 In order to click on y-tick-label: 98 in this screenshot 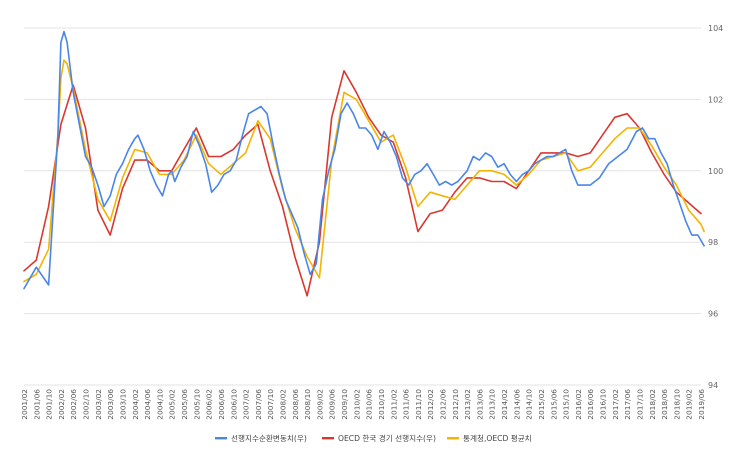, I will do `click(713, 242)`.